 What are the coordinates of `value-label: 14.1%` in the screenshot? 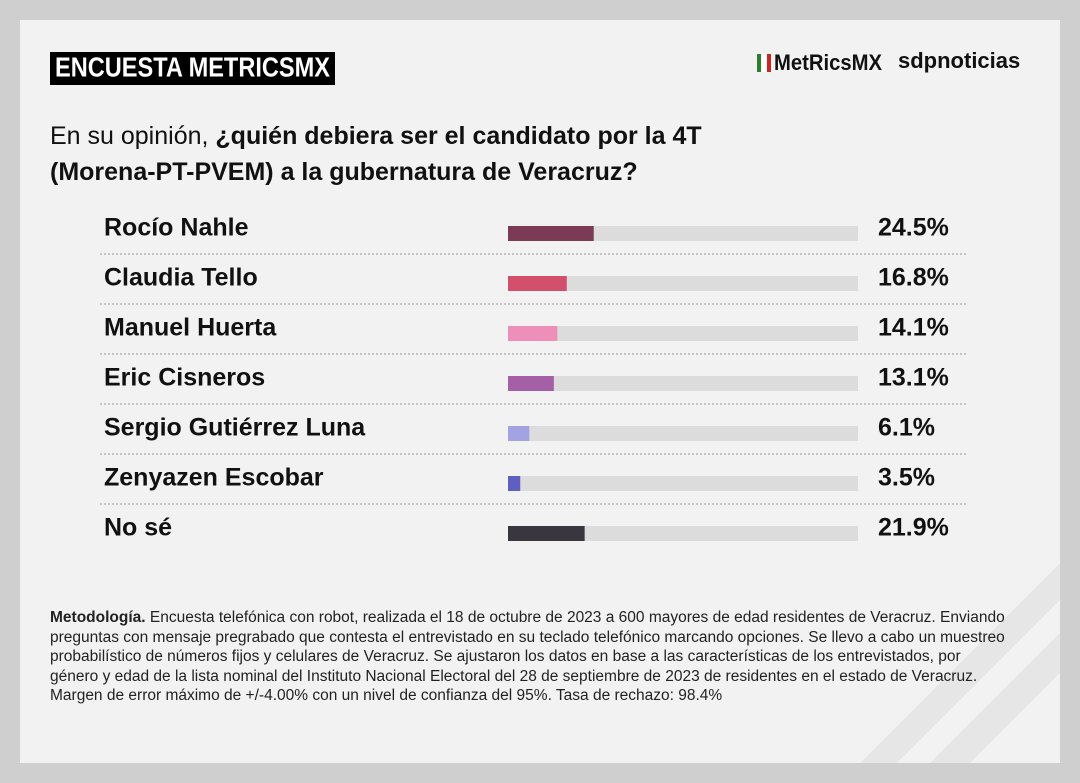 It's located at (913, 328).